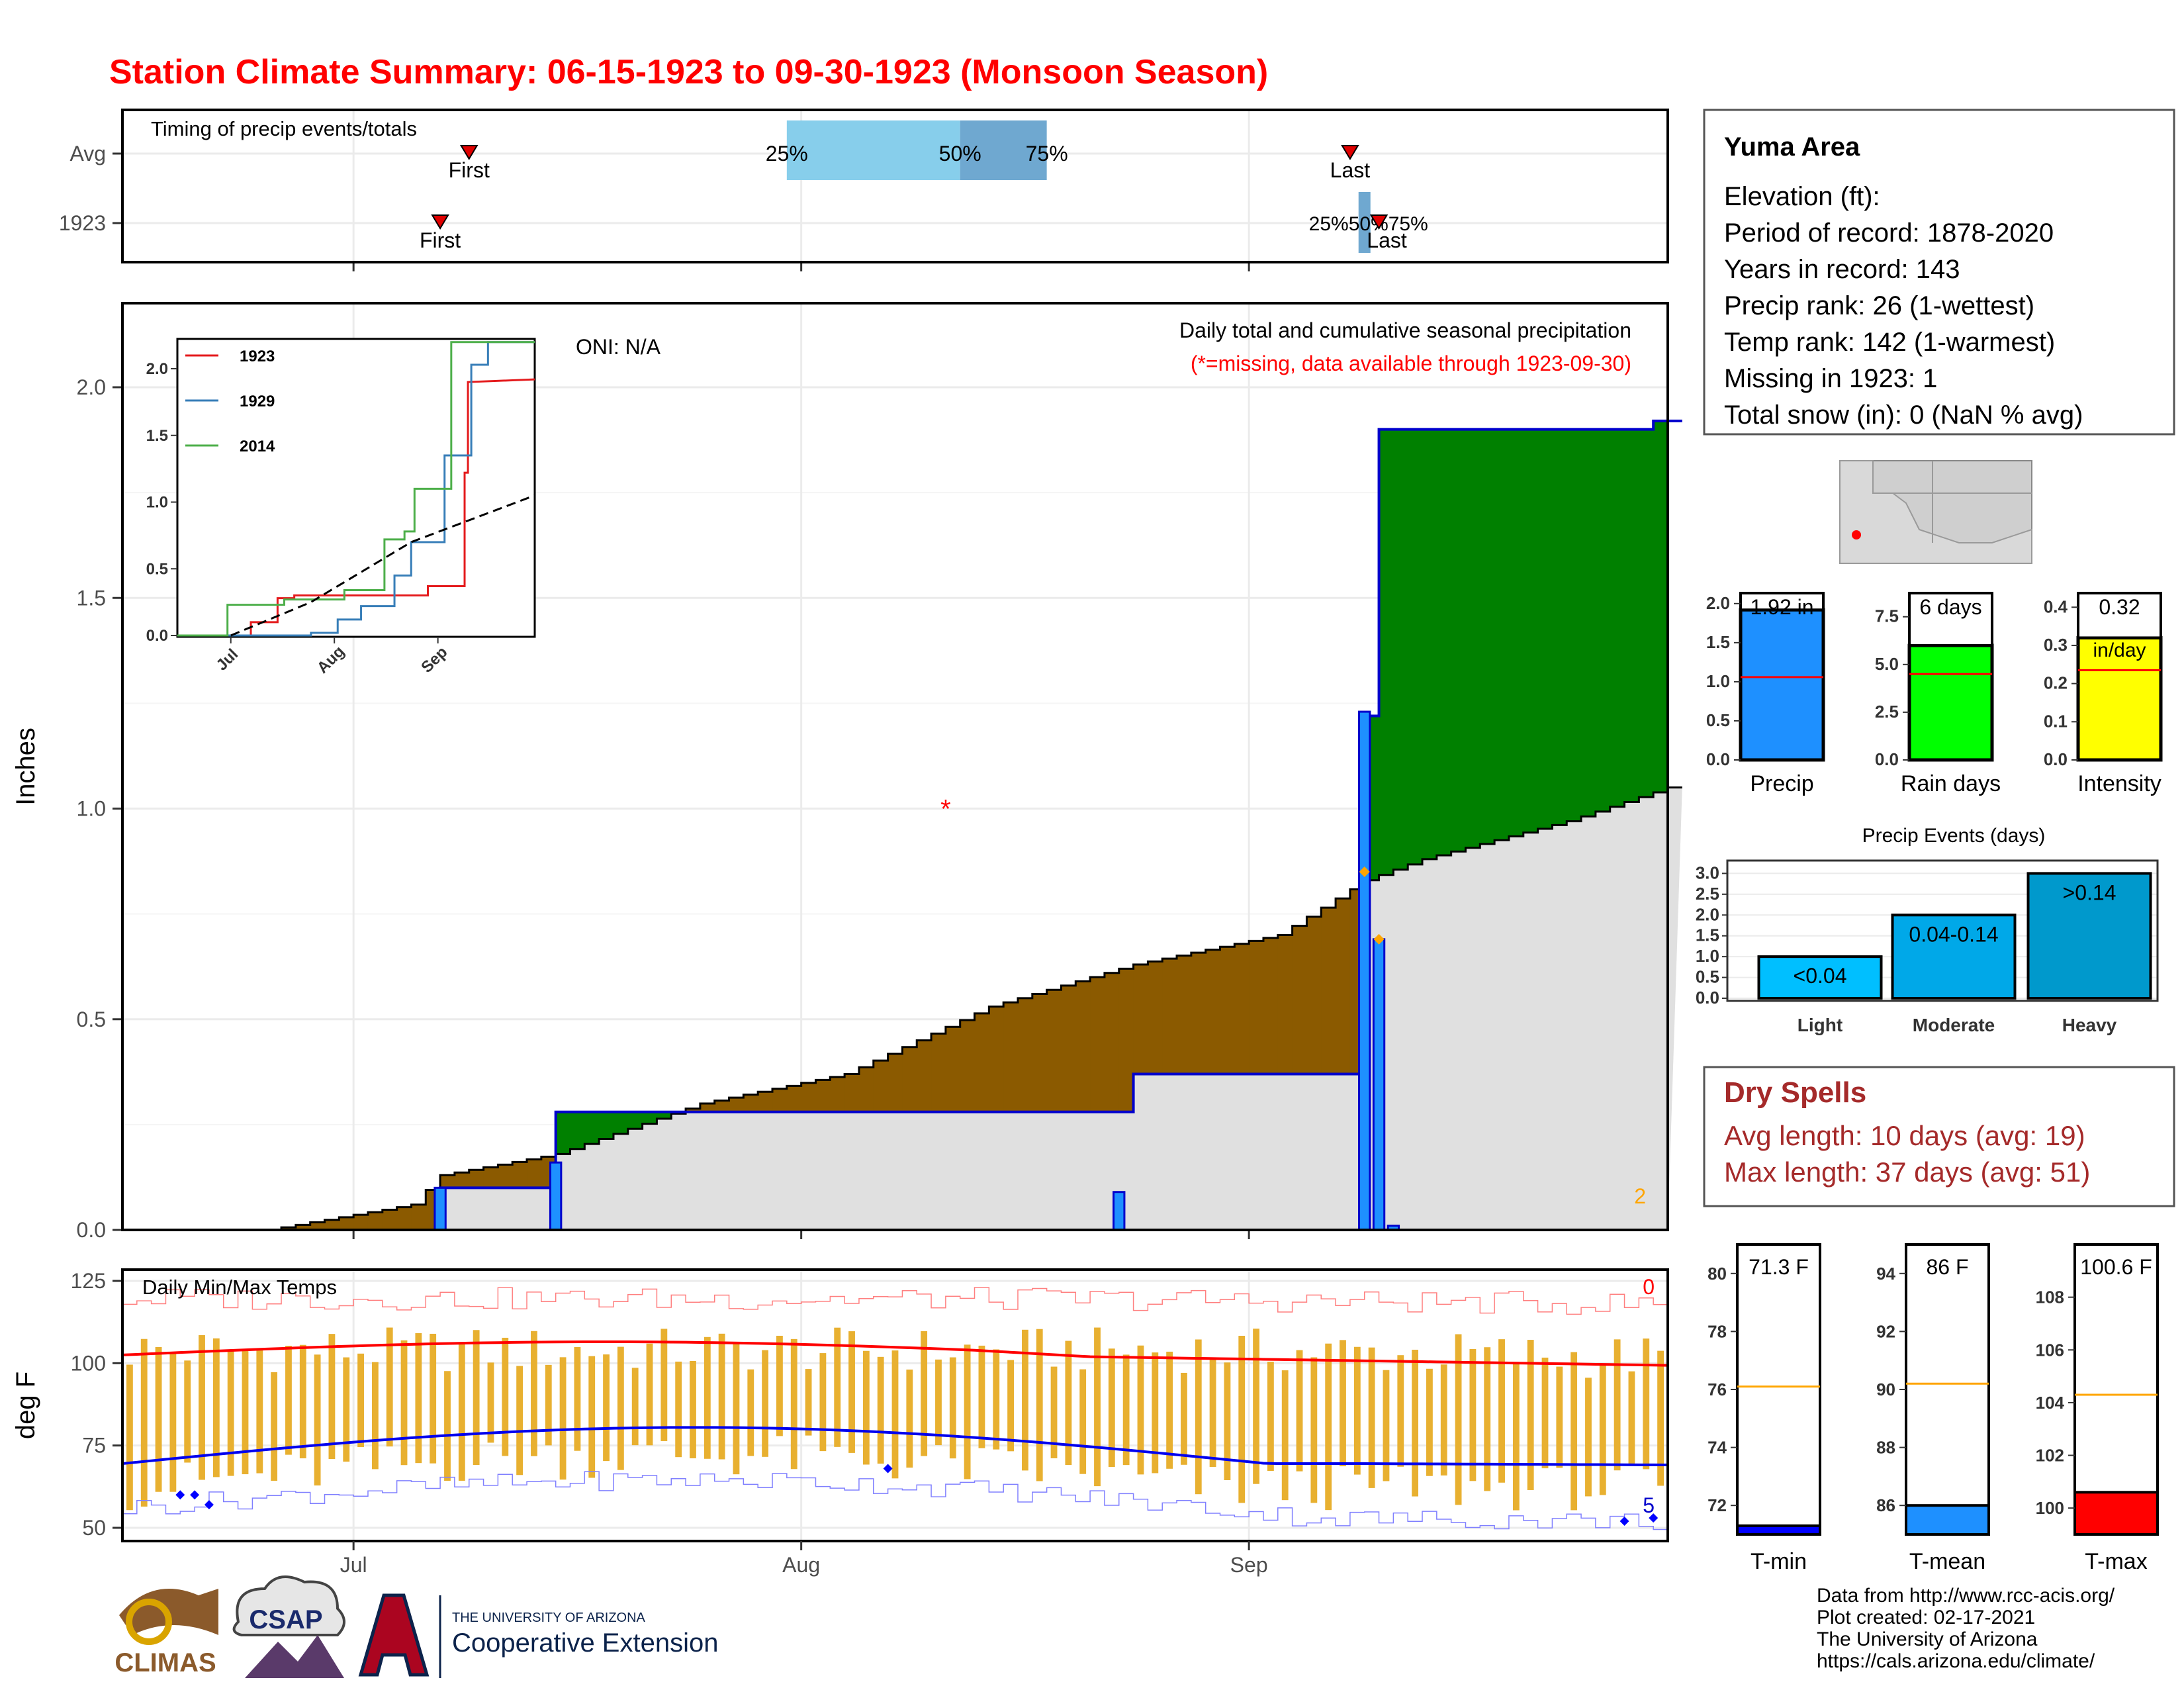 Image resolution: width=2184 pixels, height=1688 pixels. I want to click on events-ytick-label: 0.0, so click(1707, 998).